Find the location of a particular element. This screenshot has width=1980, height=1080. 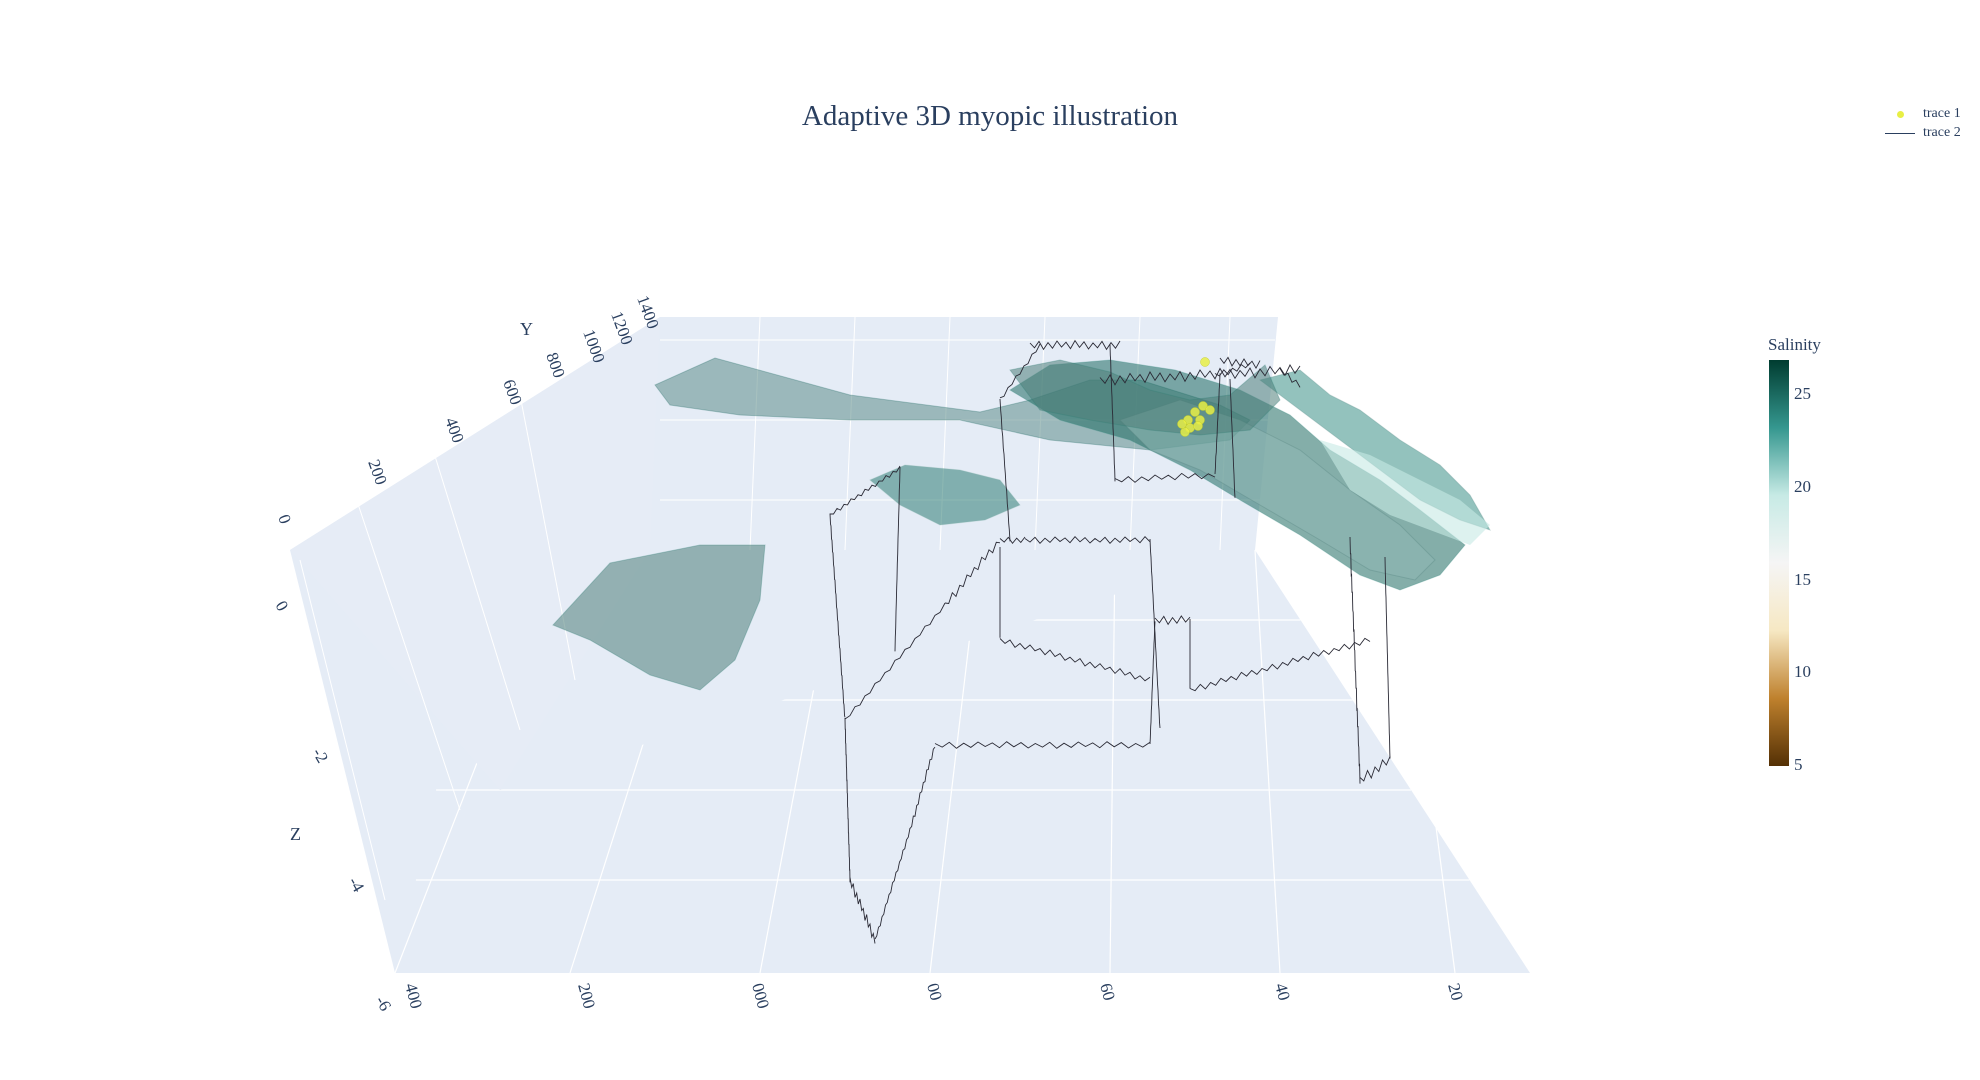

y-tick-label: 1200 is located at coordinates (621, 328).